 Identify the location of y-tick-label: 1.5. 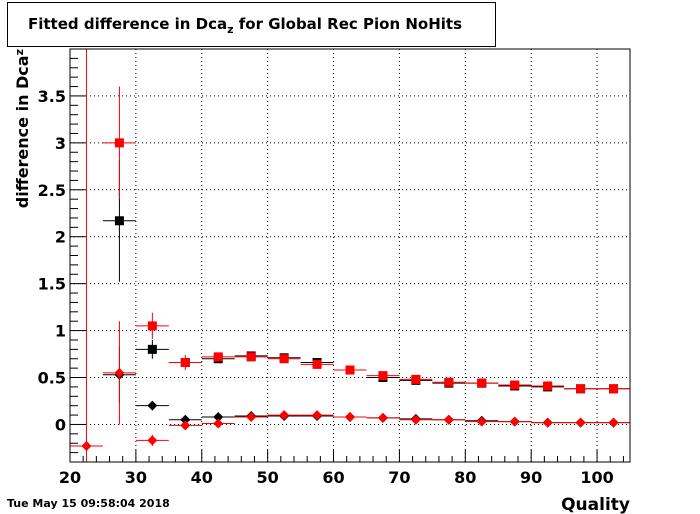
(52, 284).